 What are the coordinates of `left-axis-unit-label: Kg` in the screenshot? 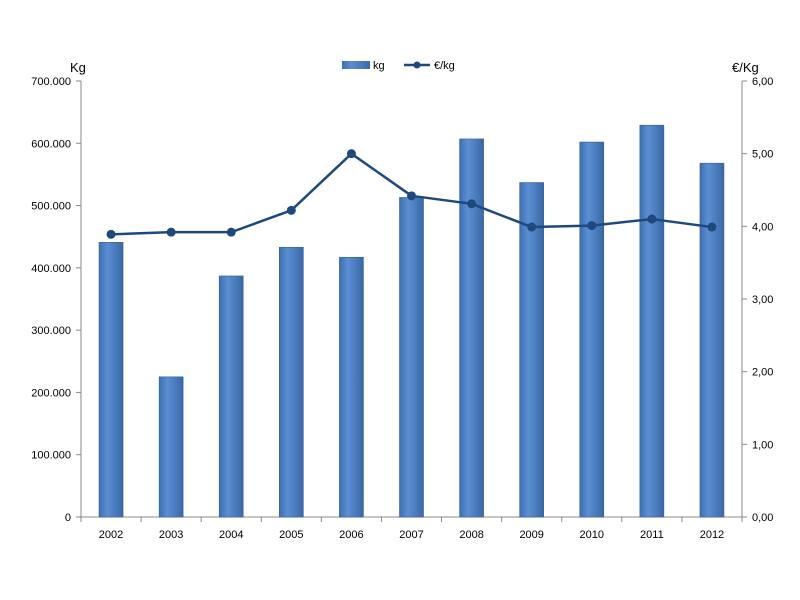 It's located at (78, 67).